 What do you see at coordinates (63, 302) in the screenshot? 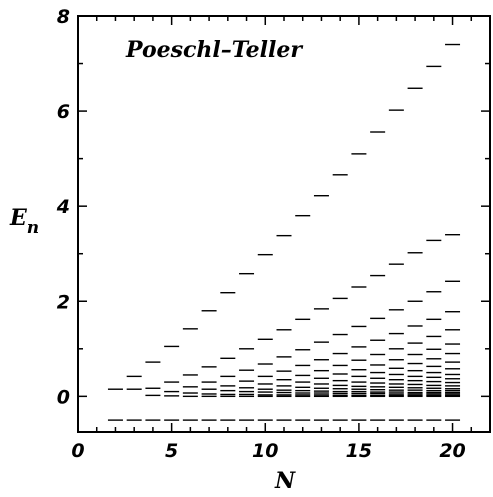
I see `y-tick-label: 2` at bounding box center [63, 302].